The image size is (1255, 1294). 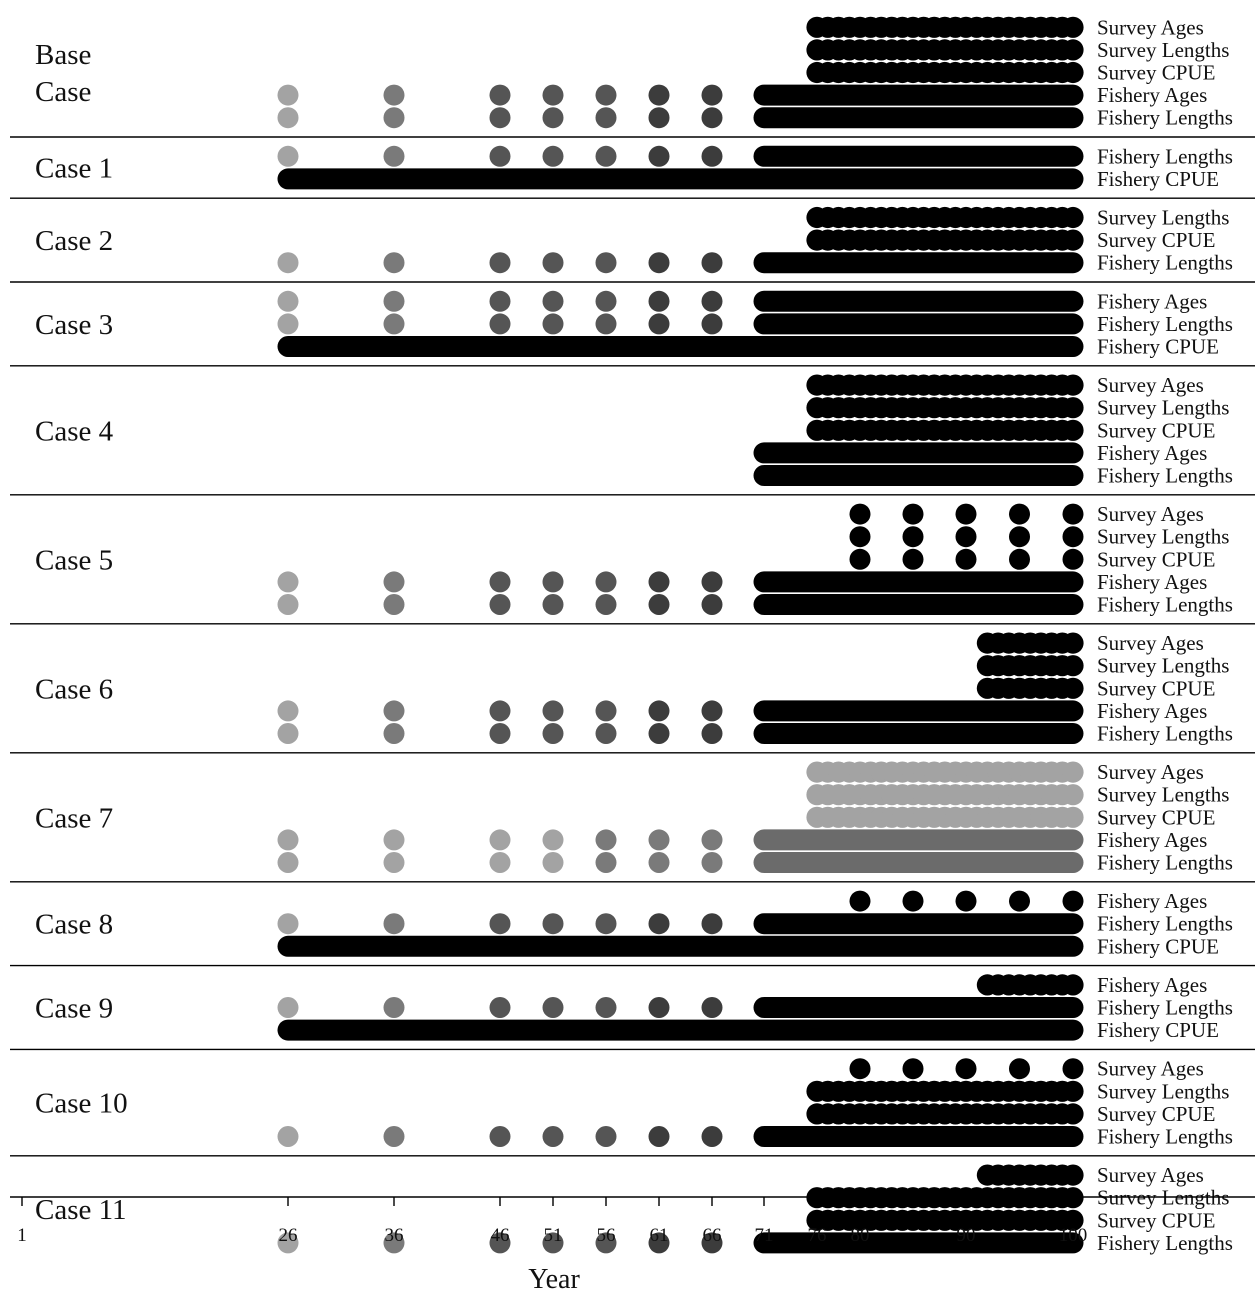 I want to click on x-tick-label: 66, so click(x=712, y=1235).